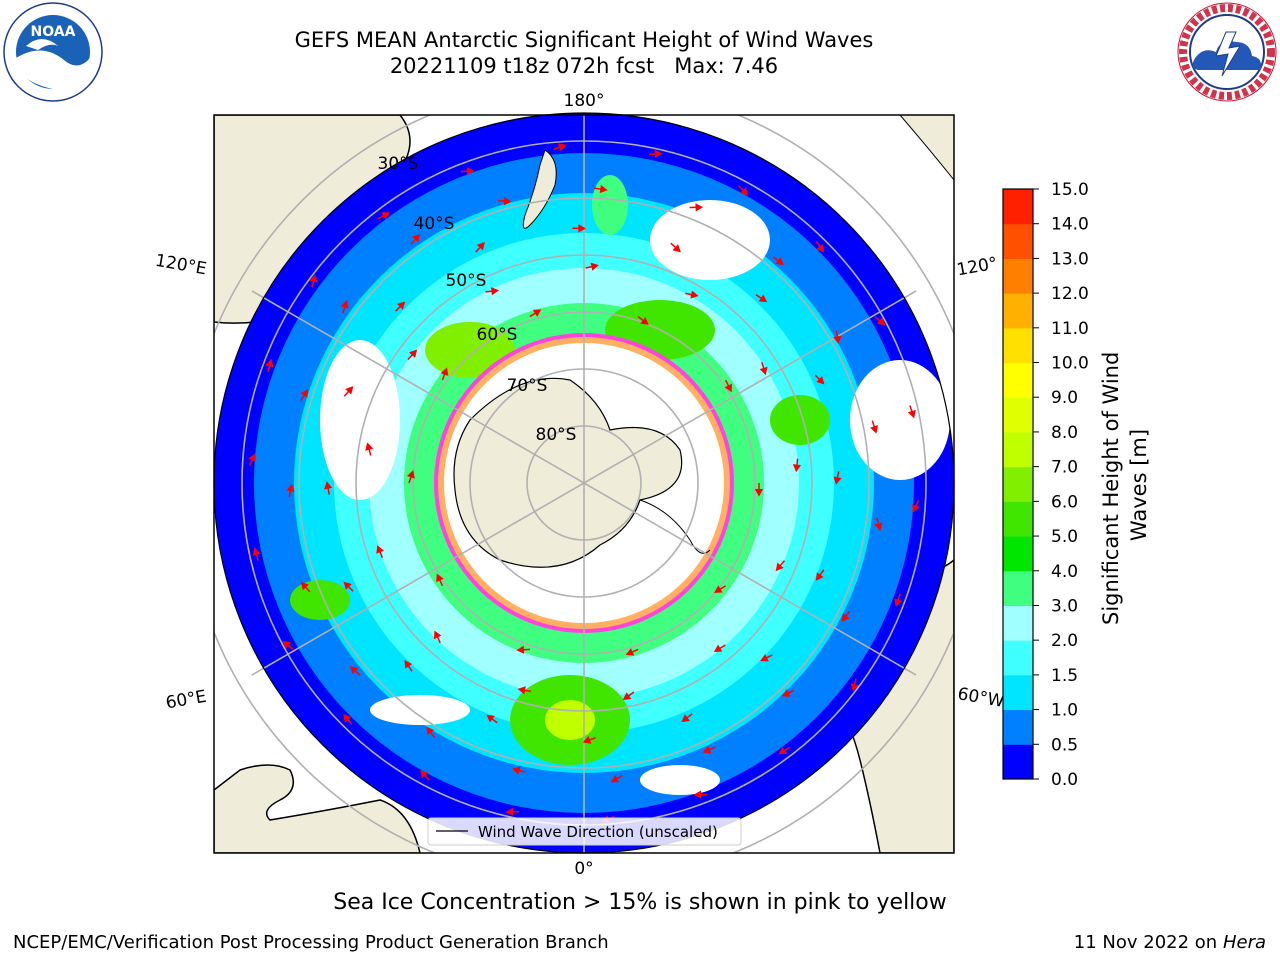 The image size is (1280, 960). I want to click on colorbar-tick-label: 1.5, so click(1064, 676).